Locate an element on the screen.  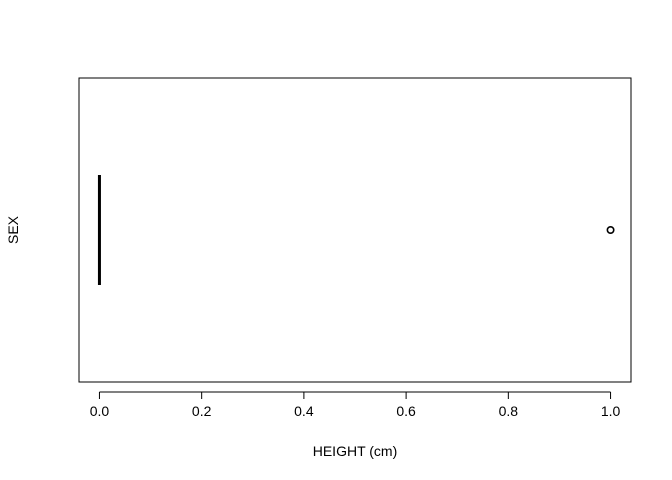
x-ticks: 0.0 0.2 0.4 0.6 0.8 1.0 is located at coordinates (355, 405).